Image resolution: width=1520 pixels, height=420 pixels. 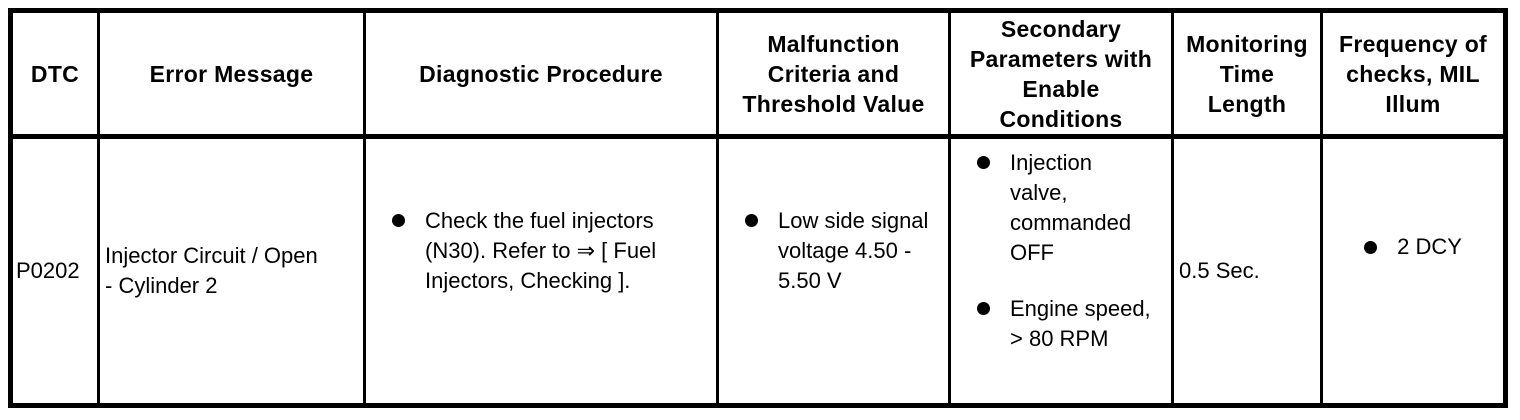 I want to click on dtc-code: P0202, so click(x=48, y=270).